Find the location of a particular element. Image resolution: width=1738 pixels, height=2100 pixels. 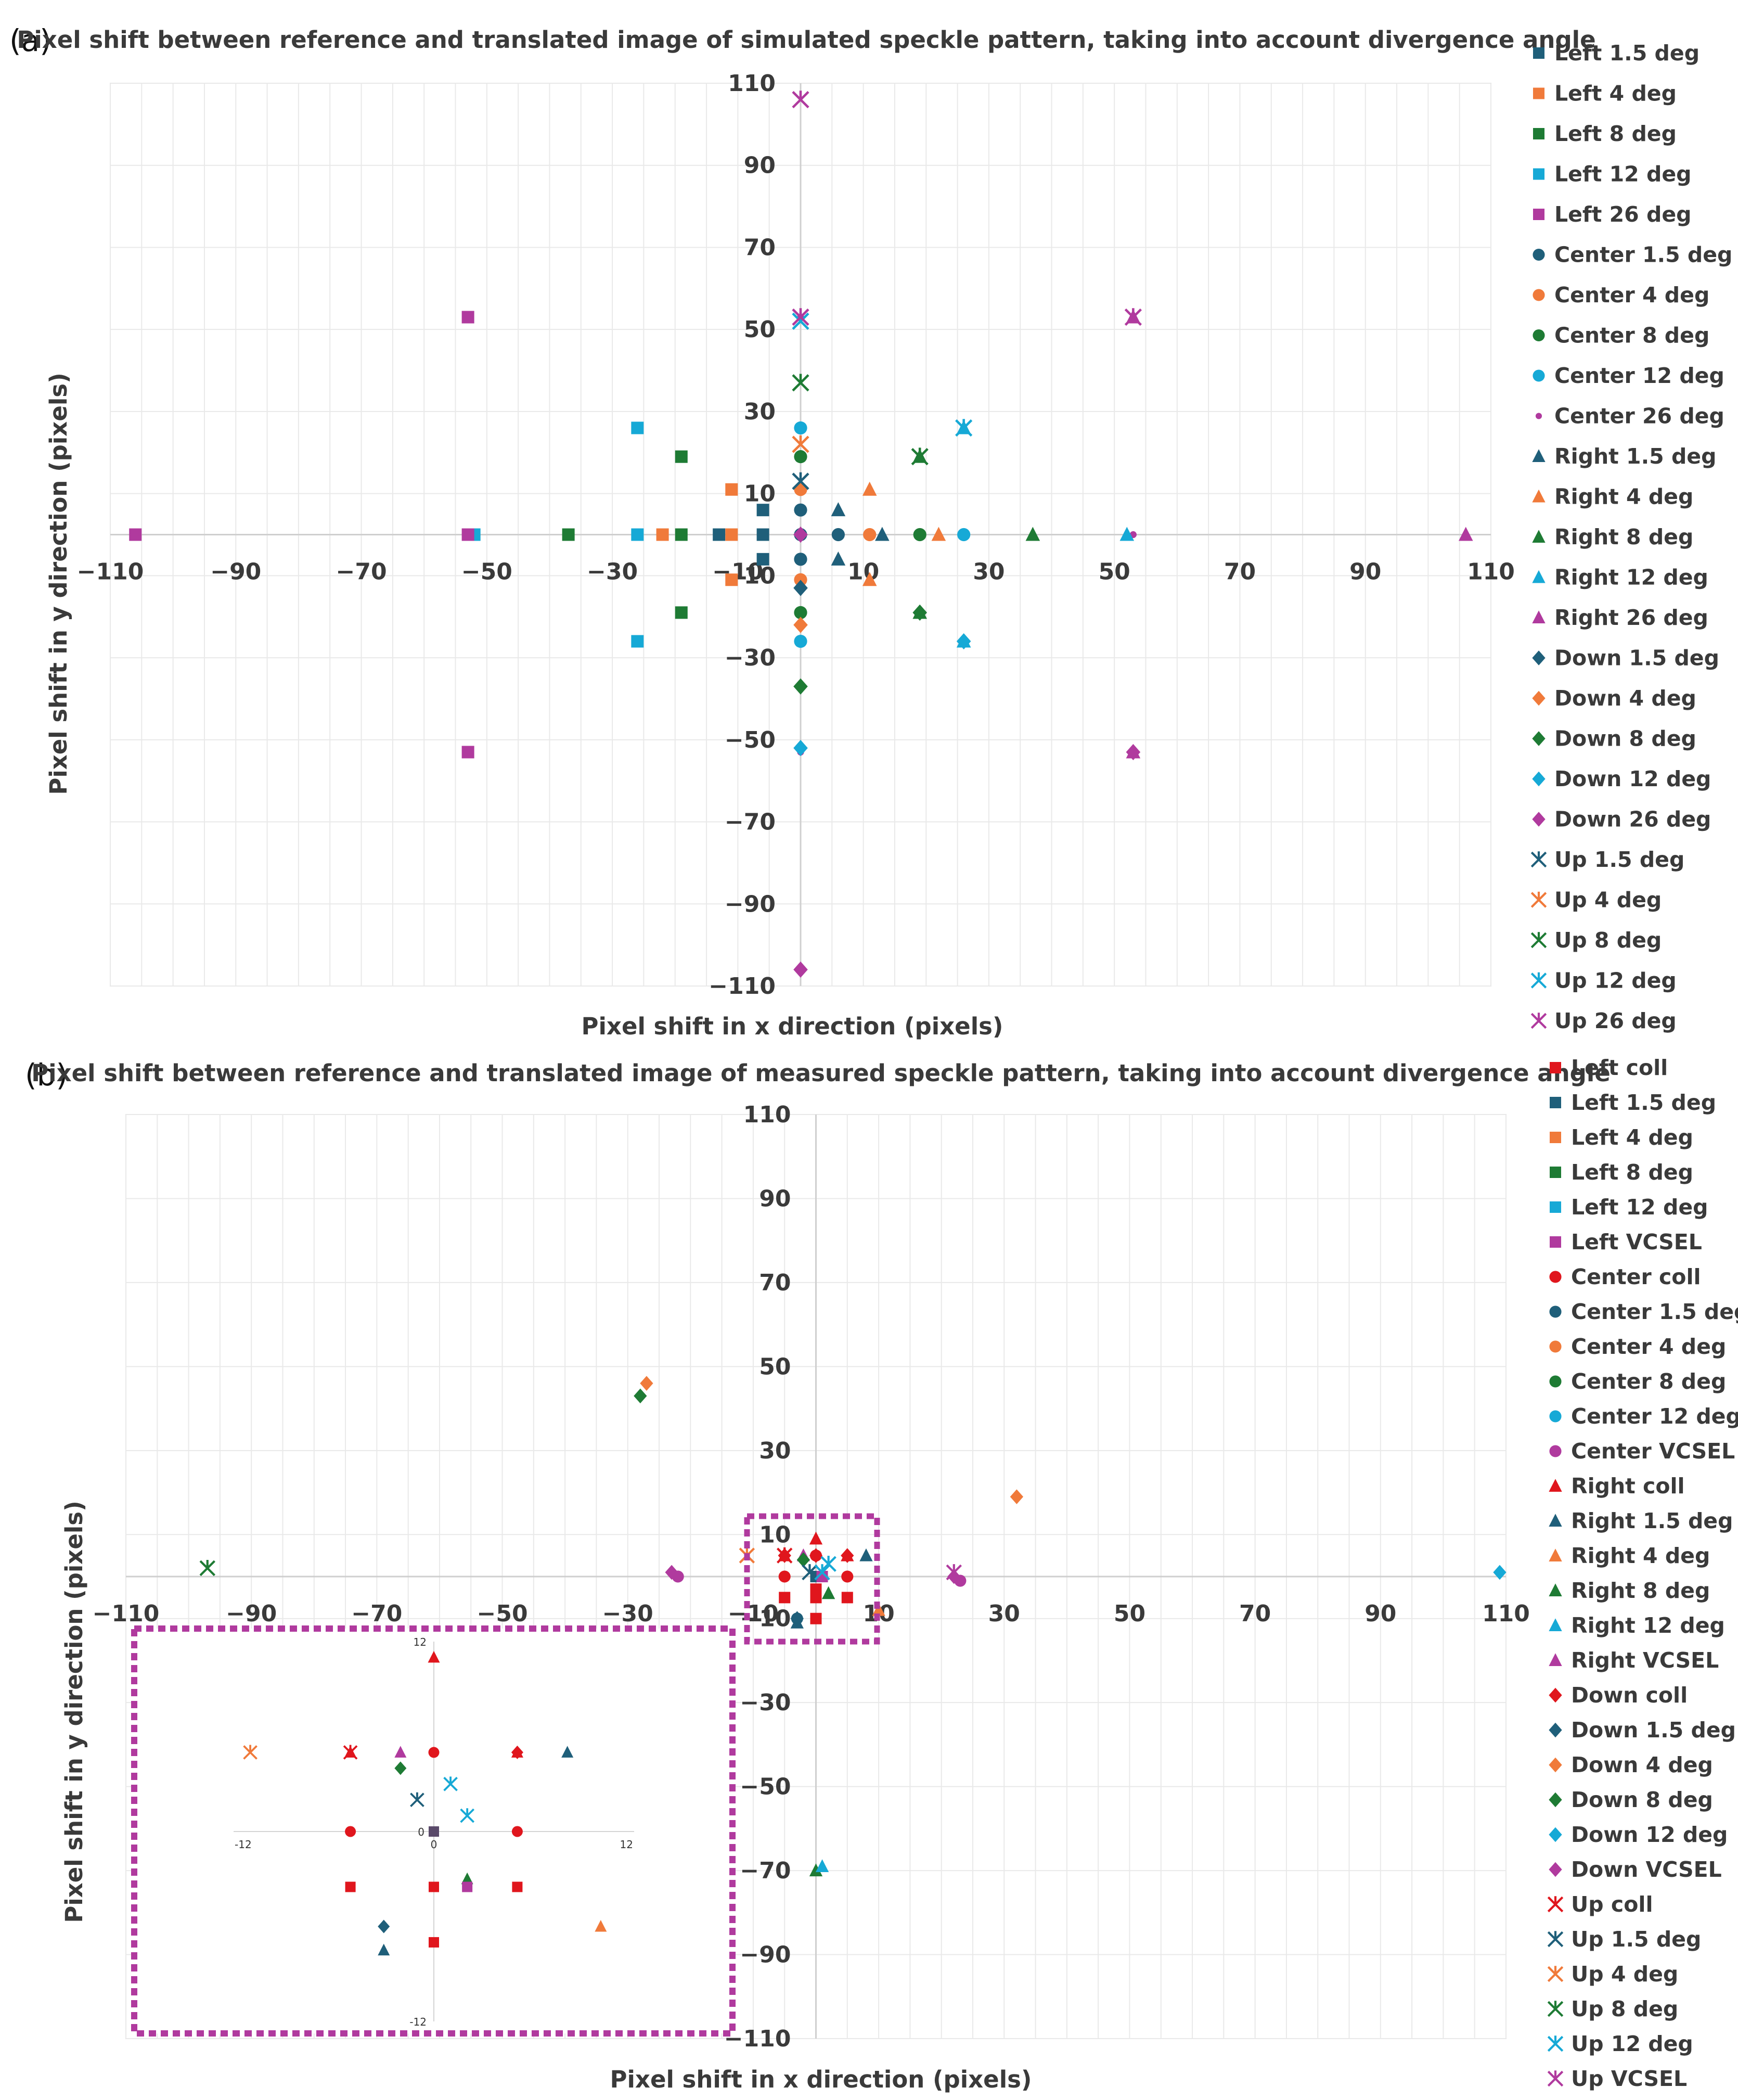

legend-label: Right 12 deg is located at coordinates (1631, 578).